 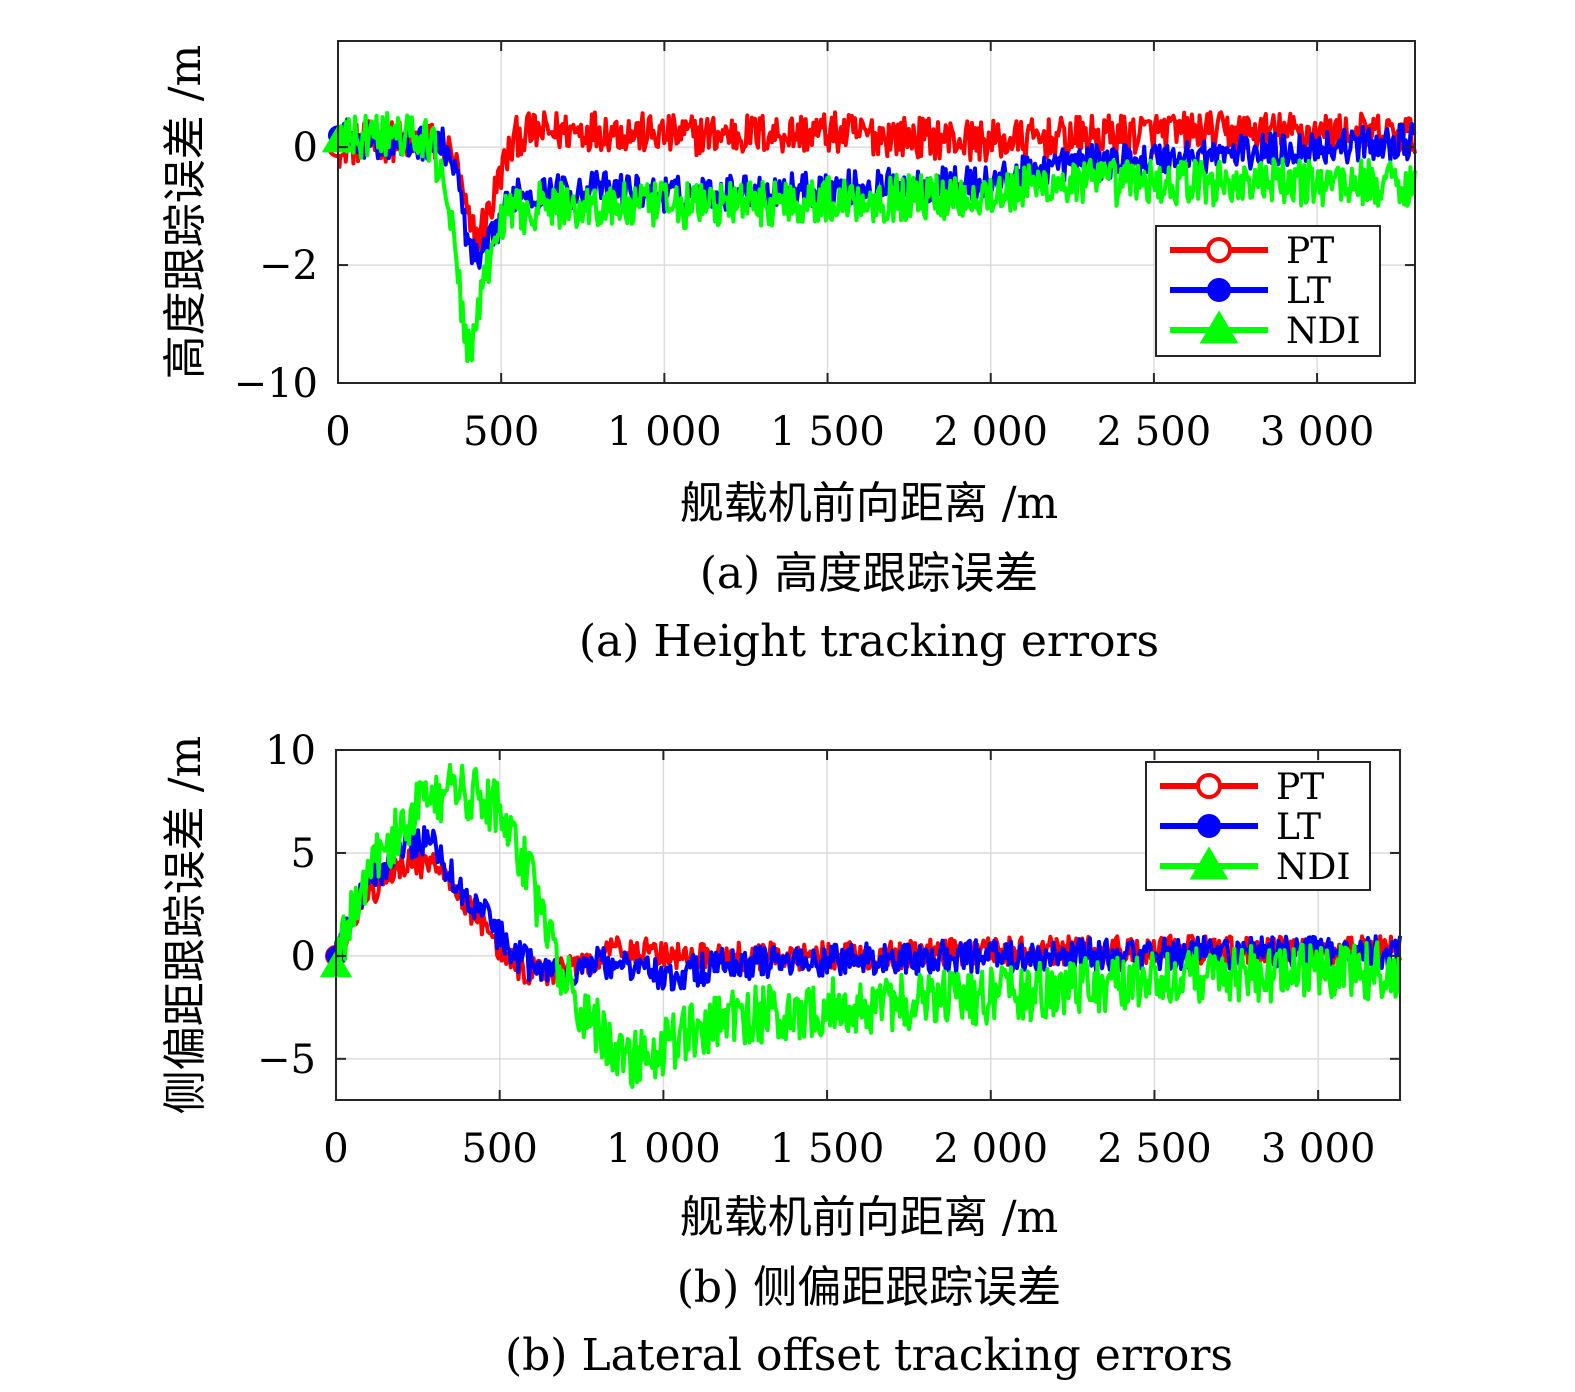 I want to click on series-line-pt, so click(x=877, y=180).